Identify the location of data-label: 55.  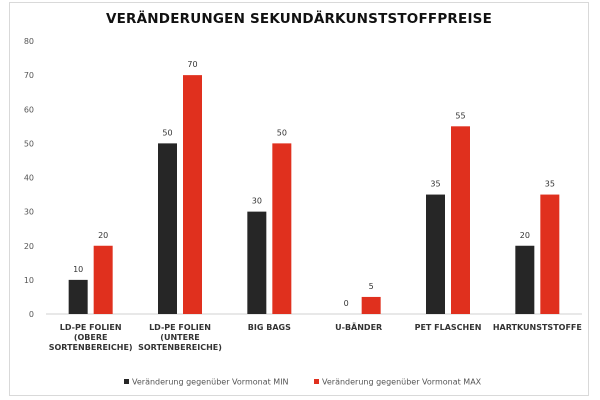
(460, 115).